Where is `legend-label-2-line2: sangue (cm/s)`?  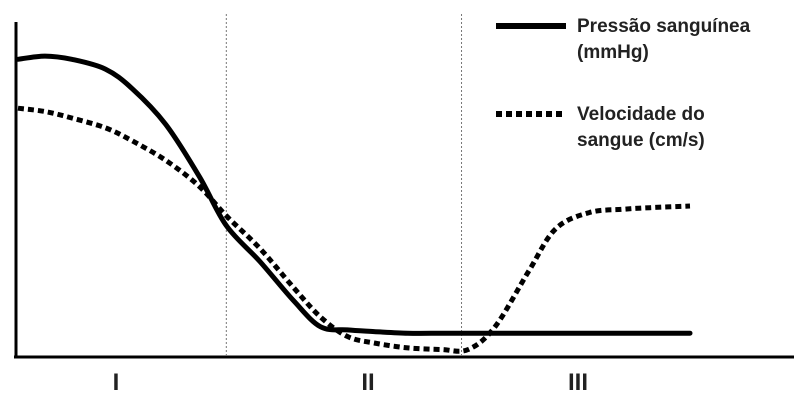 legend-label-2-line2: sangue (cm/s) is located at coordinates (641, 140).